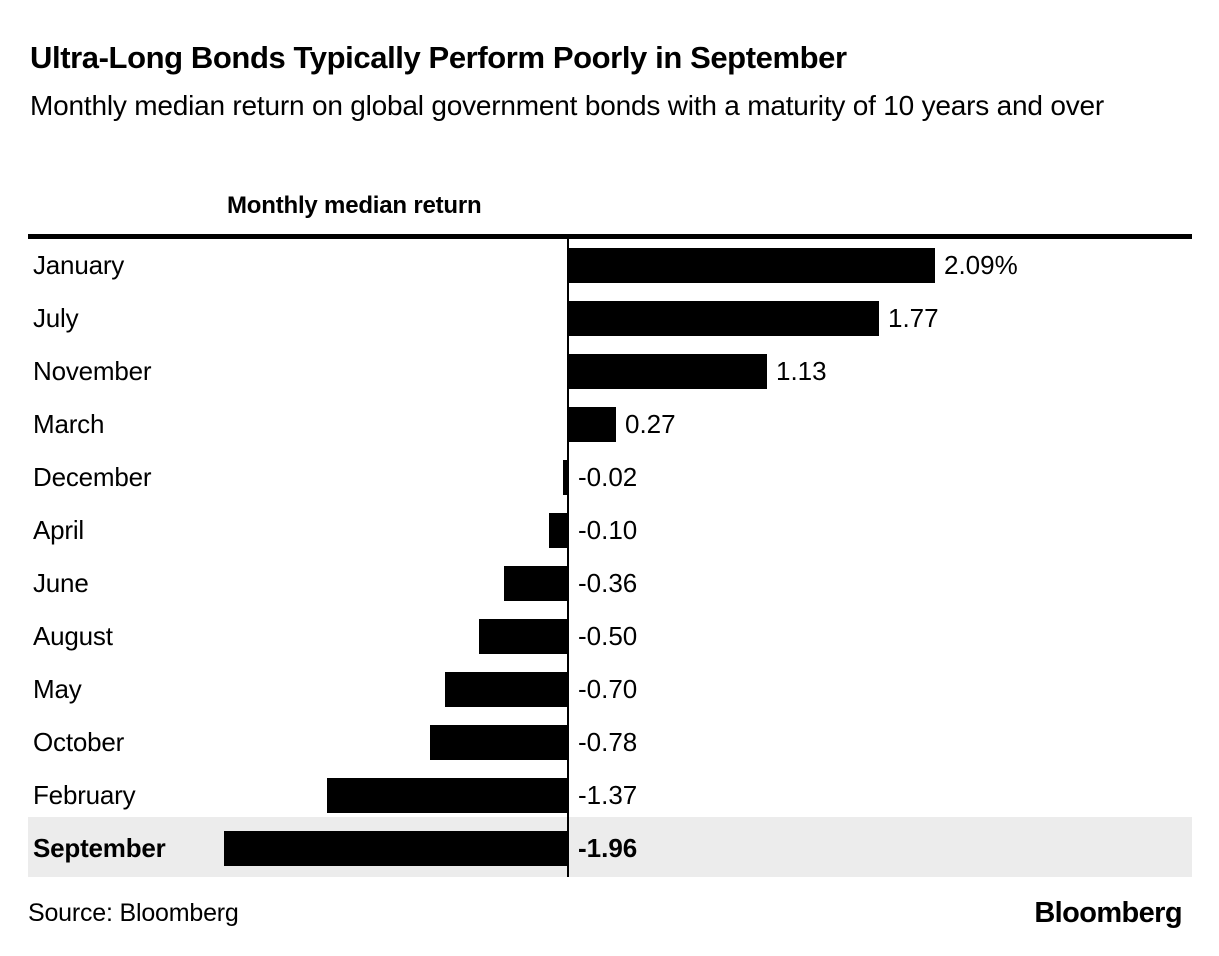  Describe the element at coordinates (61, 583) in the screenshot. I see `row-label: June` at that location.